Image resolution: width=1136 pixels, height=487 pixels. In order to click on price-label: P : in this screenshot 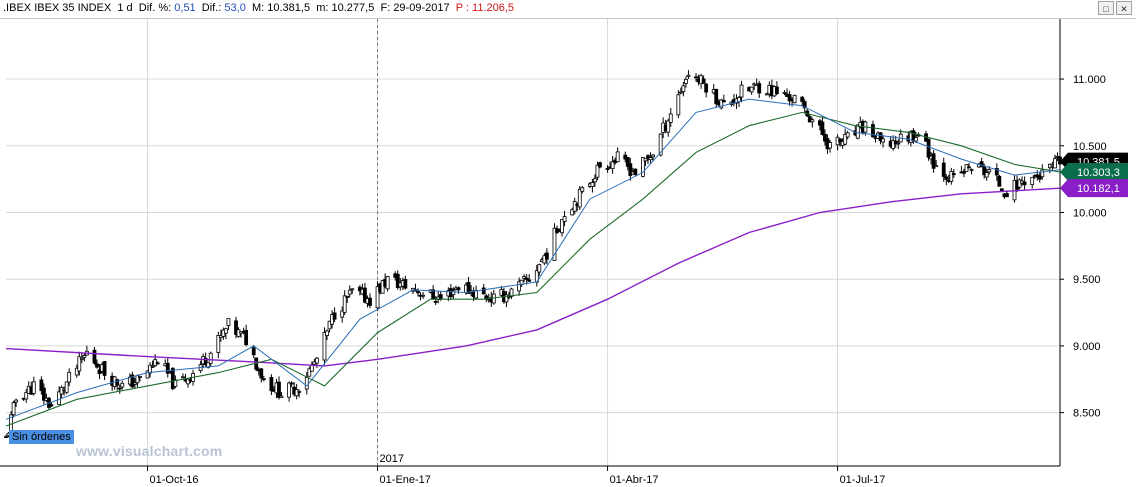, I will do `click(462, 8)`.